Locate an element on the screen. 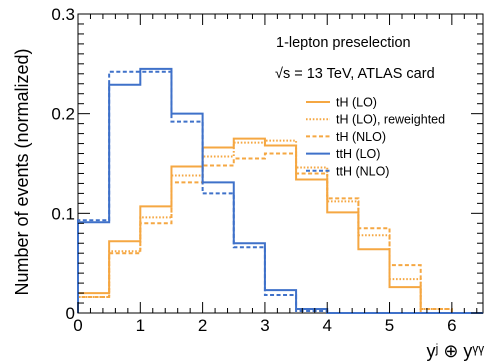 The image size is (488, 363). x-tick-label: 0 is located at coordinates (77, 325).